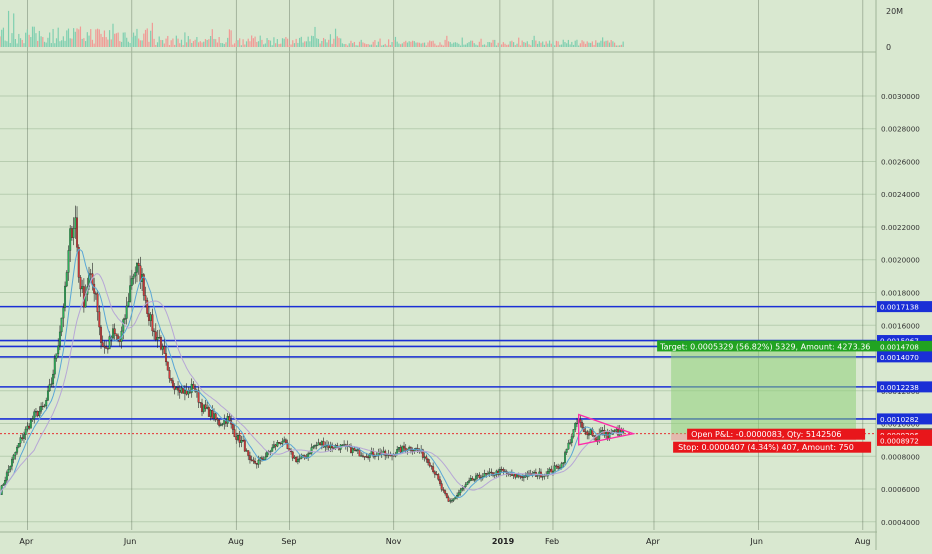  What do you see at coordinates (899, 387) in the screenshot?
I see `price-label-level: 0.0012238` at bounding box center [899, 387].